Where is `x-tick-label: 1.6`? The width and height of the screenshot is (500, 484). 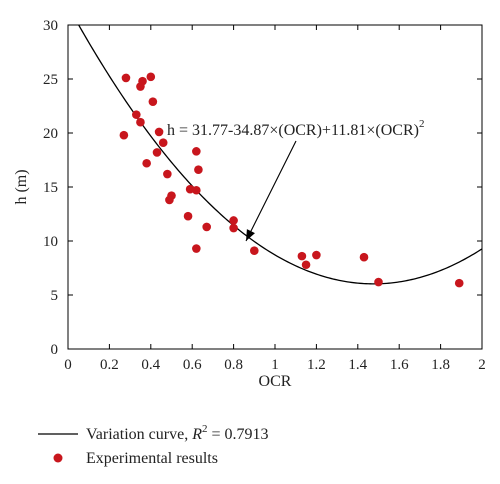 x-tick-label: 1.6 is located at coordinates (399, 365).